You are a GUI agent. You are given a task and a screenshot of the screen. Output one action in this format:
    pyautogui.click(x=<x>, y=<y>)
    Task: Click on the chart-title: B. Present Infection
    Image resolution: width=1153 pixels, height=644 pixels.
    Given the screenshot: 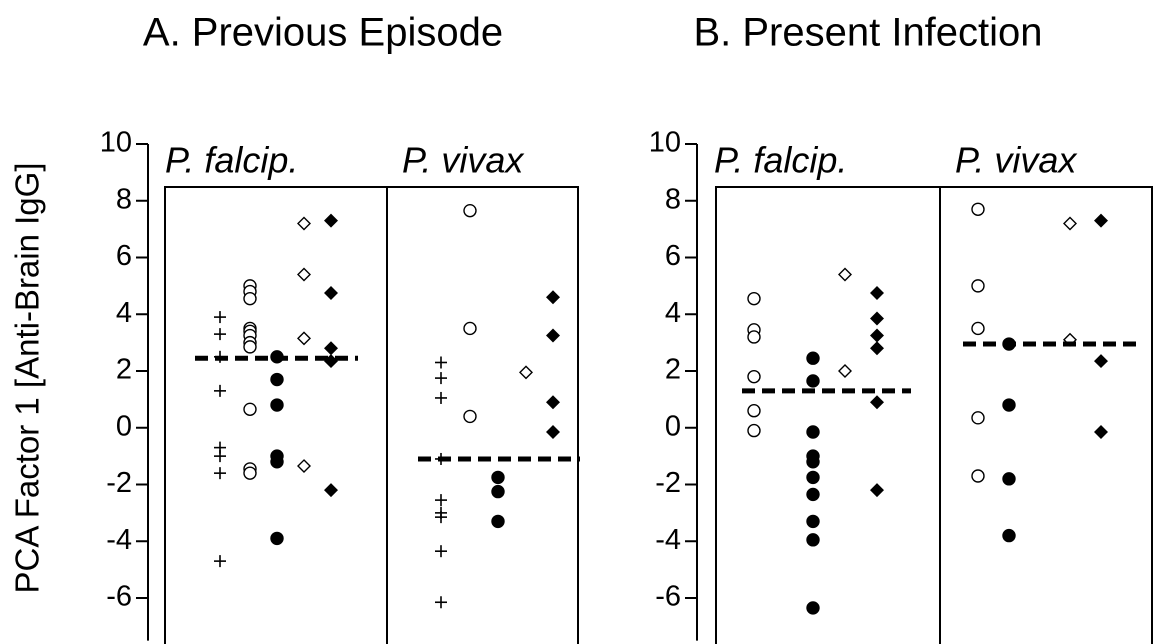 What is the action you would take?
    pyautogui.click(x=867, y=33)
    